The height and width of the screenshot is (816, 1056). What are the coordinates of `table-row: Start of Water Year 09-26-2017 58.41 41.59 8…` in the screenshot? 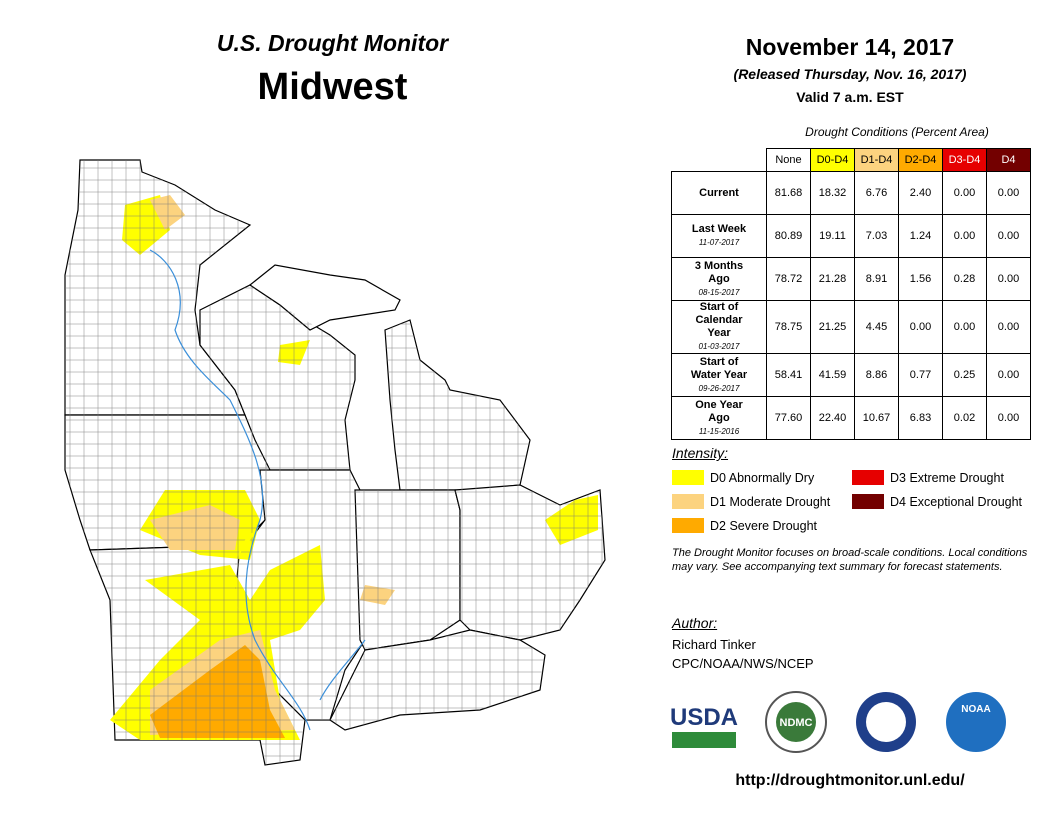 It's located at (851, 375).